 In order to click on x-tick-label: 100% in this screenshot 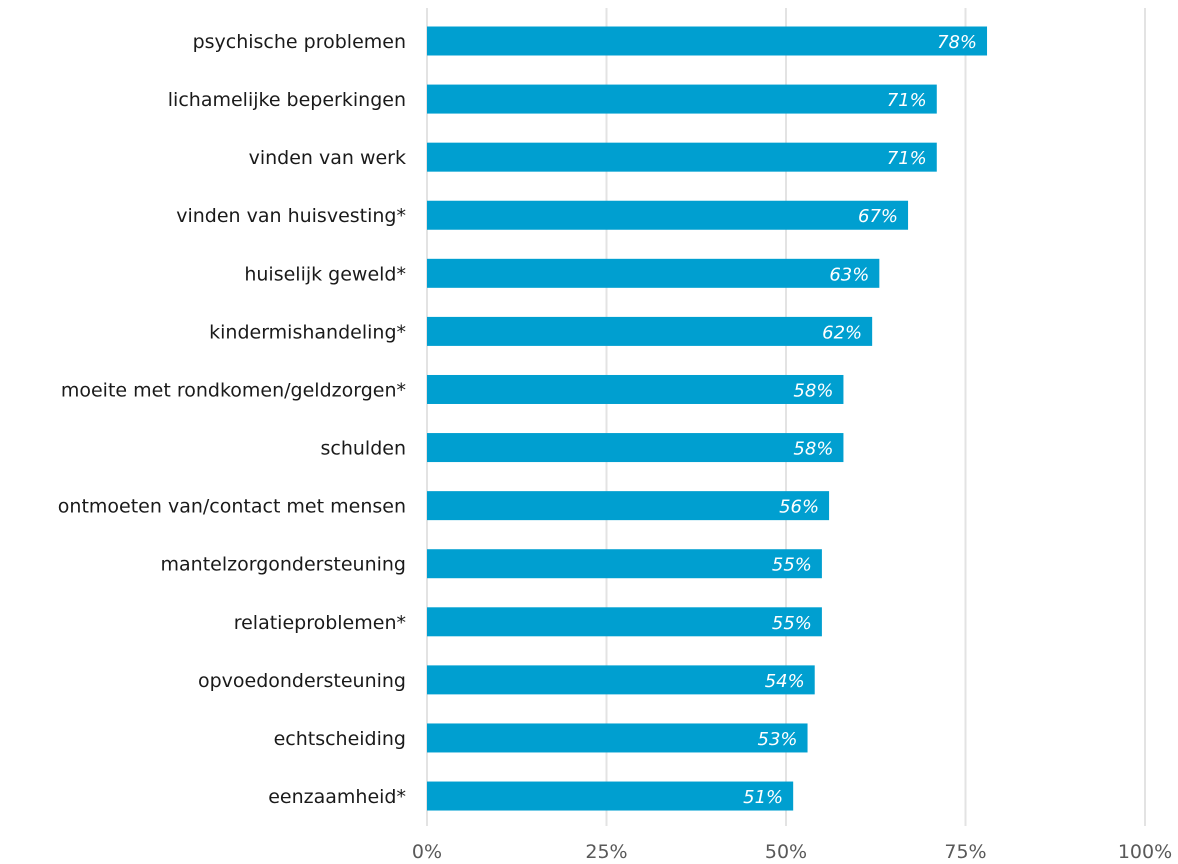, I will do `click(1145, 852)`.